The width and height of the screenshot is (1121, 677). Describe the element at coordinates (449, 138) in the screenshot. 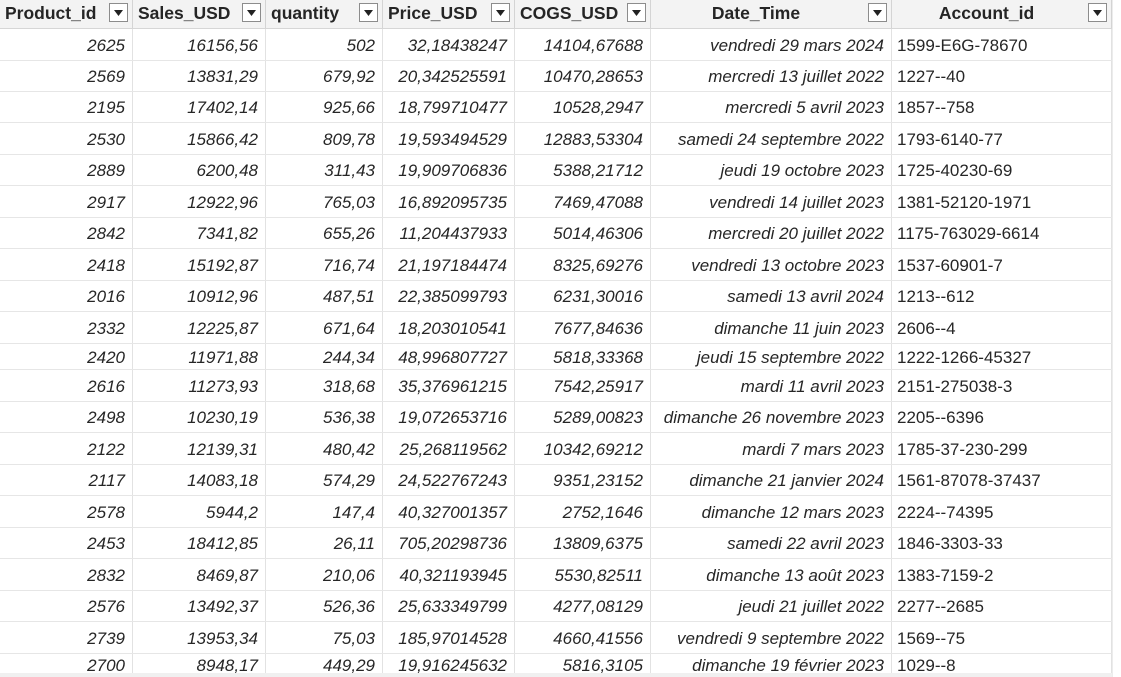

I see `cell-price-usd: 19,593494529` at that location.